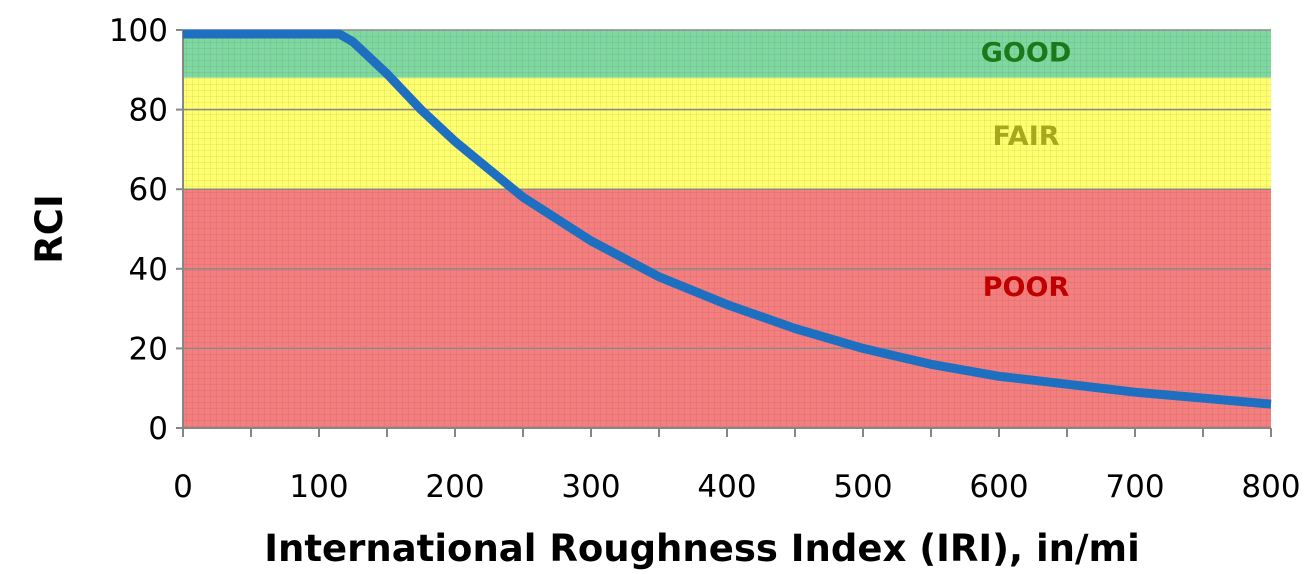 This screenshot has height=574, width=1313. I want to click on y-axis-title: RCI, so click(49, 228).